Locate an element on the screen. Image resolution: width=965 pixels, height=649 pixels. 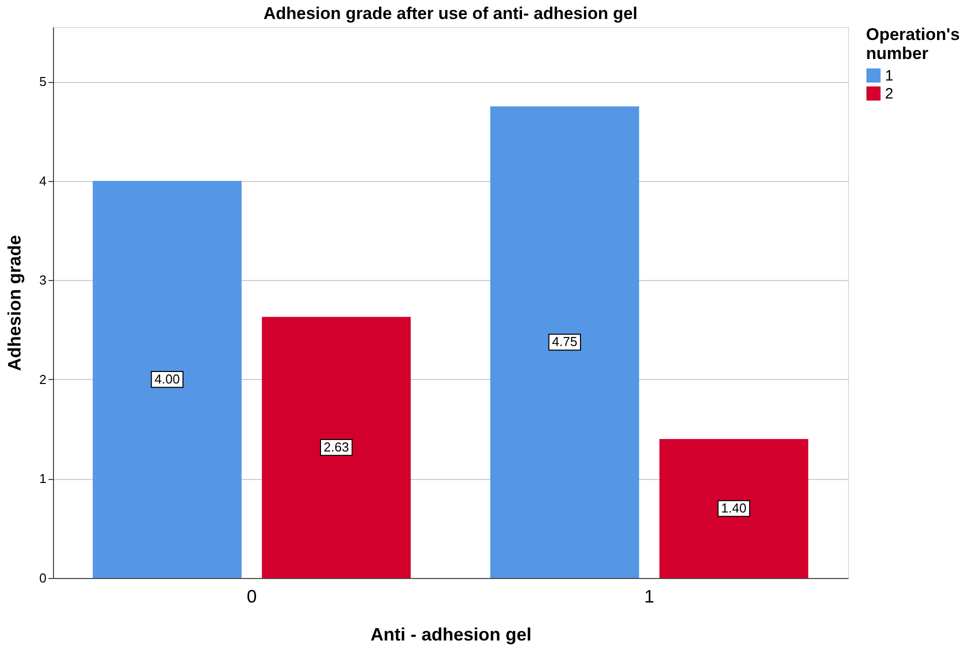
y-tick-label: 4 is located at coordinates (42, 180).